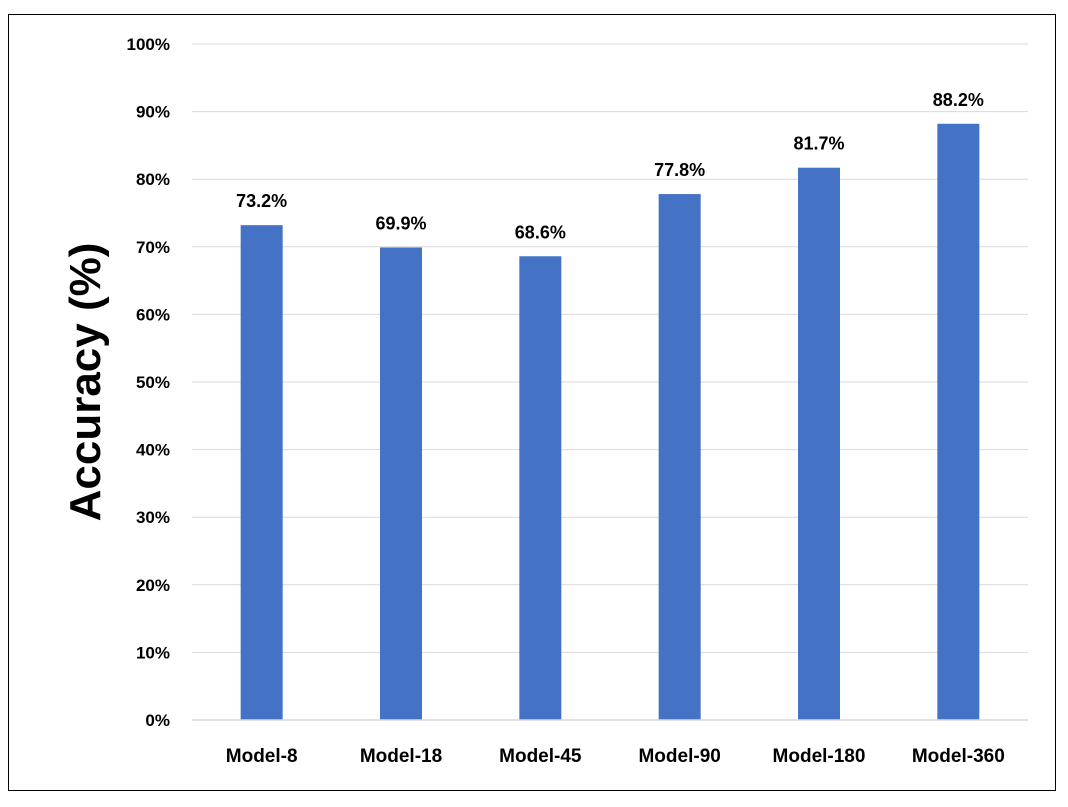 The height and width of the screenshot is (807, 1068). Describe the element at coordinates (85, 382) in the screenshot. I see `y-axis-label: Accuracy (%)` at that location.